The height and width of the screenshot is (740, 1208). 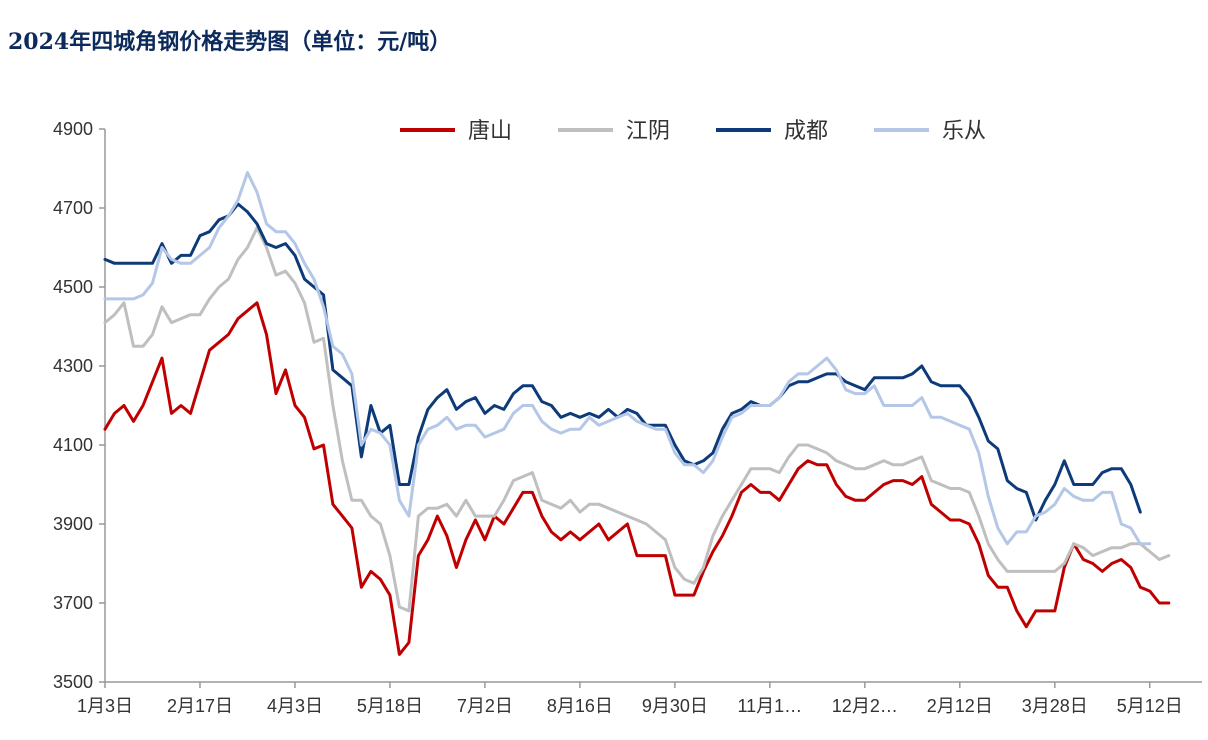 I want to click on x-tick-label: 4月3日, so click(x=295, y=706).